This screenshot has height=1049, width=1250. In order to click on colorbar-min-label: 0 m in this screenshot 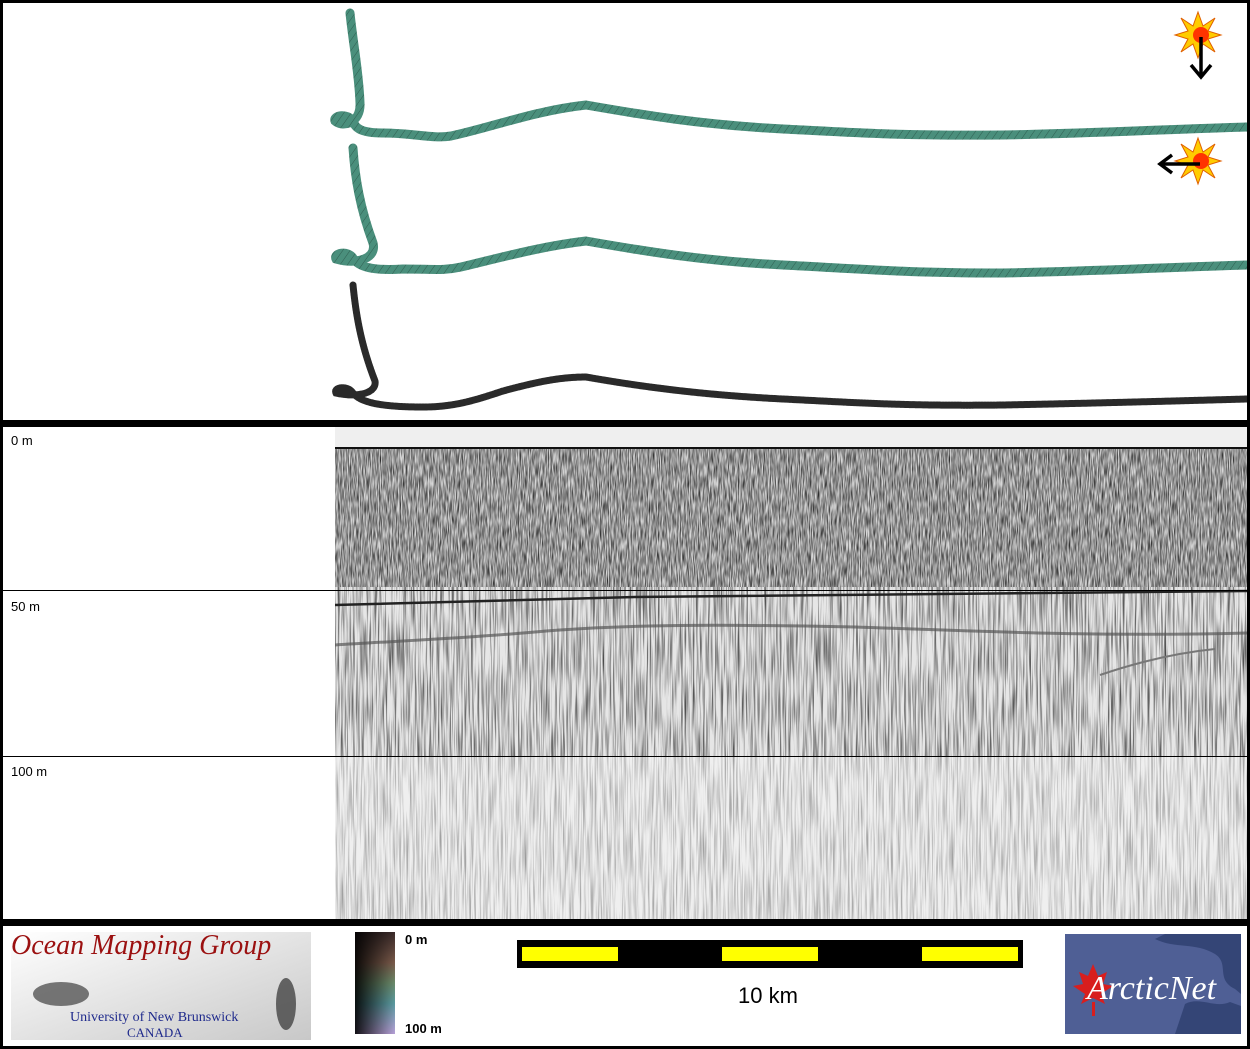, I will do `click(416, 939)`.